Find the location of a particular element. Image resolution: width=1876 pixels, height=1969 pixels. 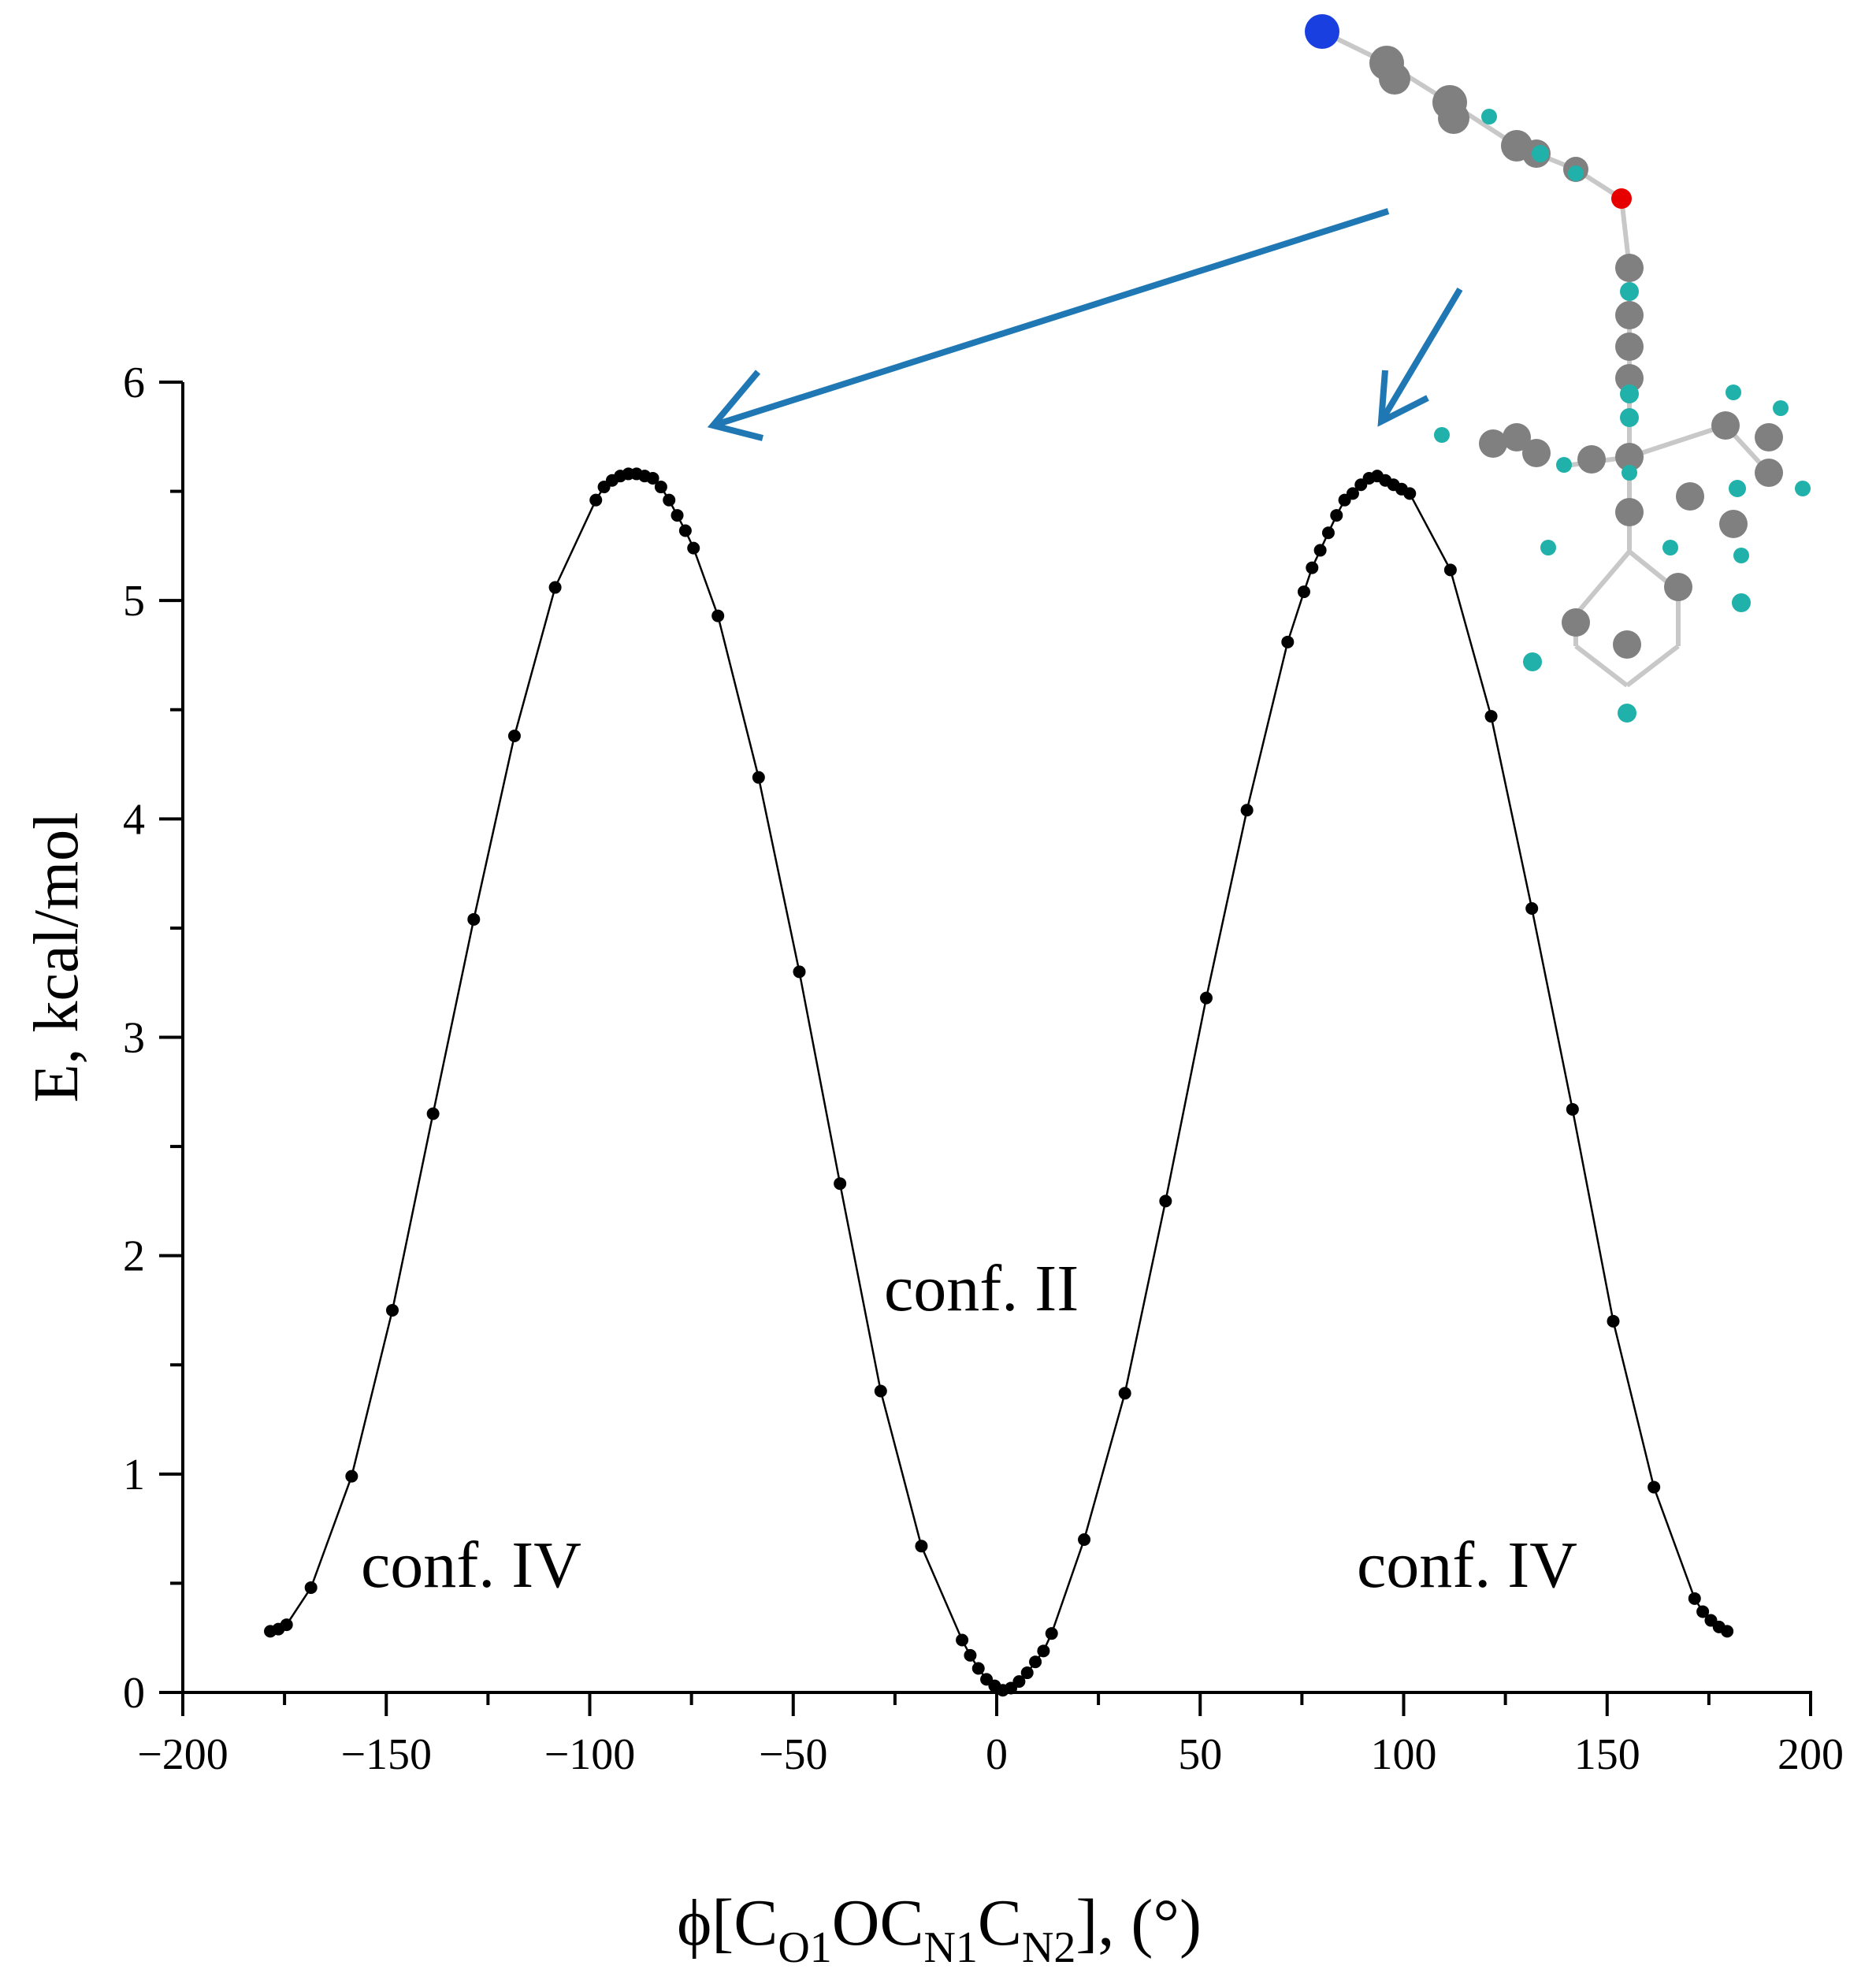

x-title-phi: ϕ is located at coordinates (694, 1923).